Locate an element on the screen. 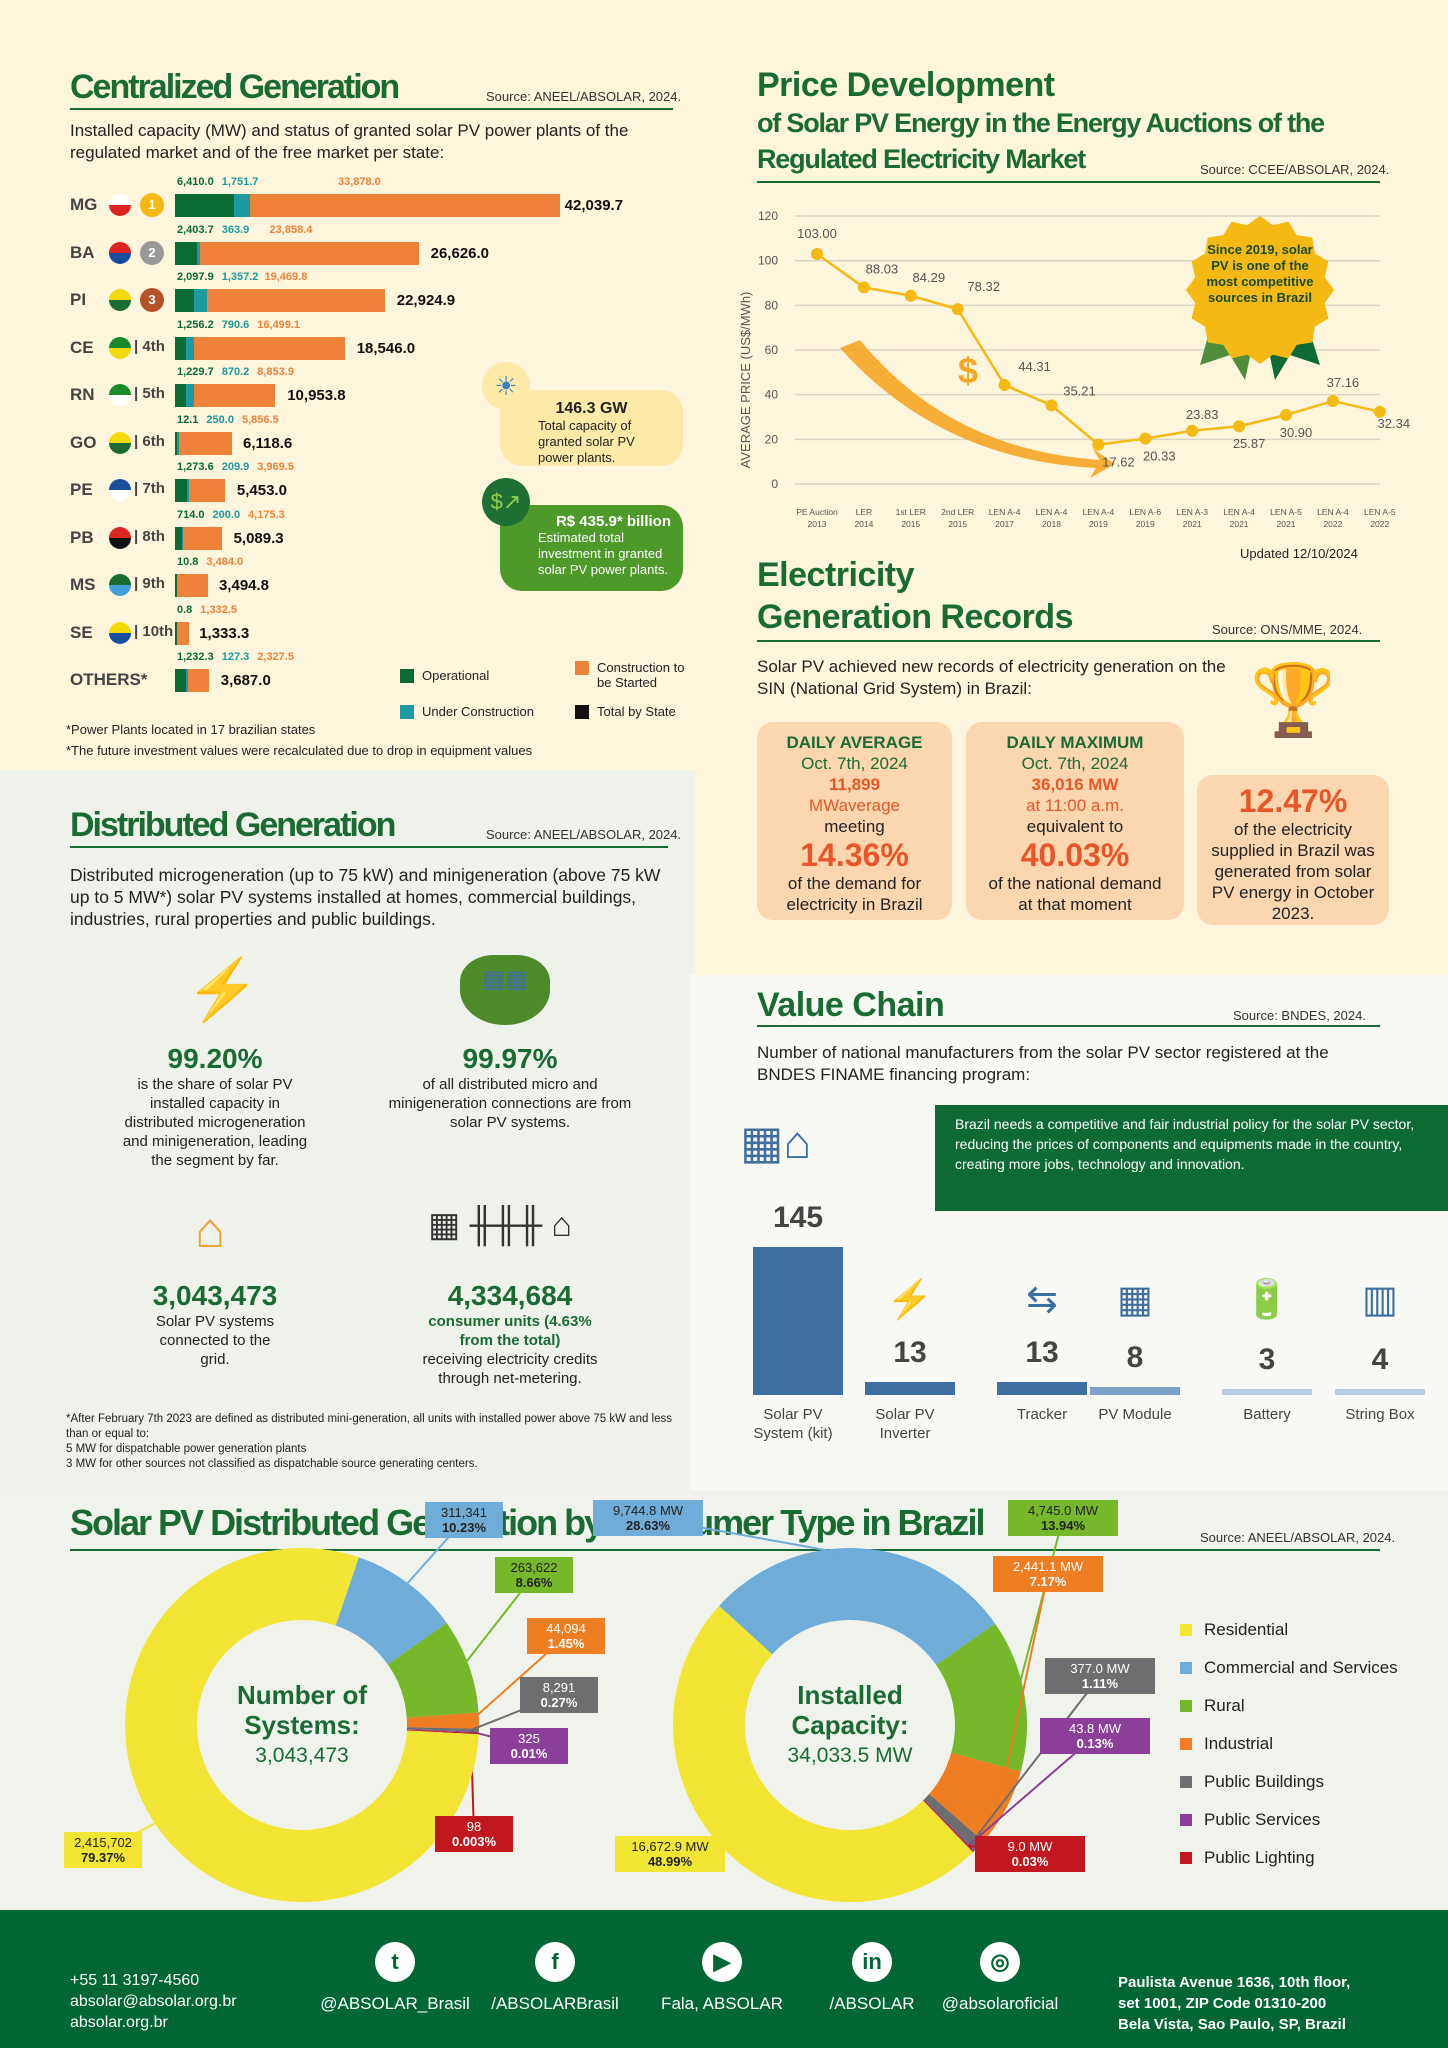 This screenshot has height=2048, width=1448. linkedin-icon: in is located at coordinates (872, 1962).